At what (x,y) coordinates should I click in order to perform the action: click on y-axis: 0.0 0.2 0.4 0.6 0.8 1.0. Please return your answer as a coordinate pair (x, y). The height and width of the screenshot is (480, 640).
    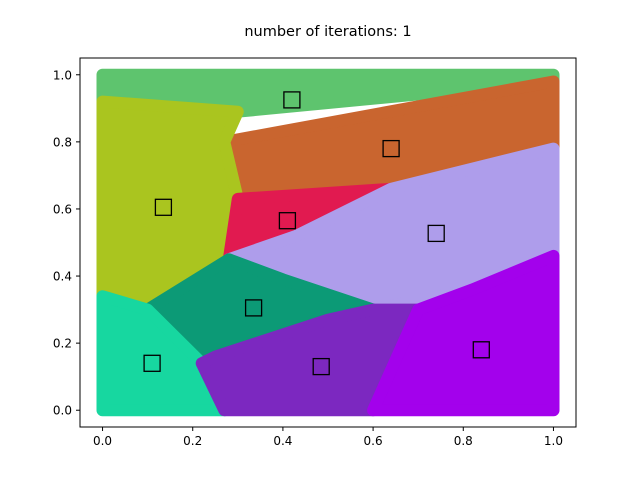
    Looking at the image, I should click on (66, 243).